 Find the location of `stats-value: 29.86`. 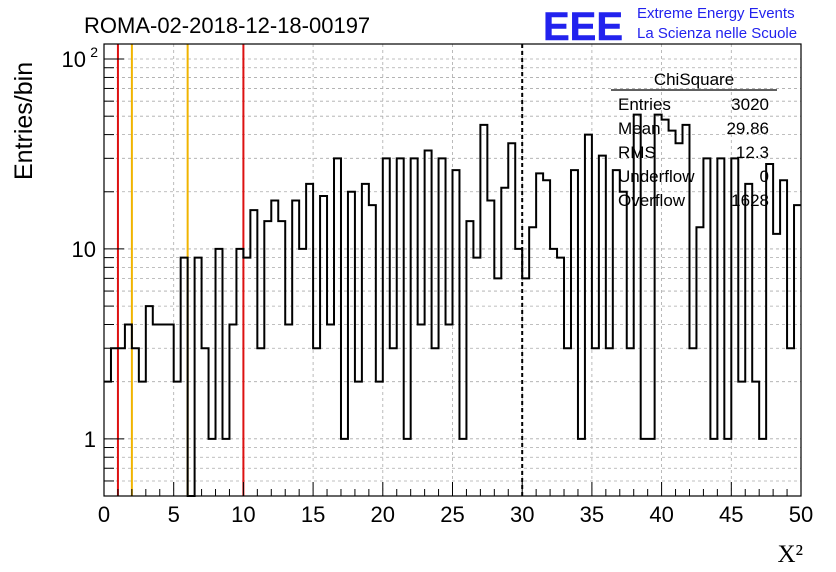

stats-value: 29.86 is located at coordinates (747, 128).